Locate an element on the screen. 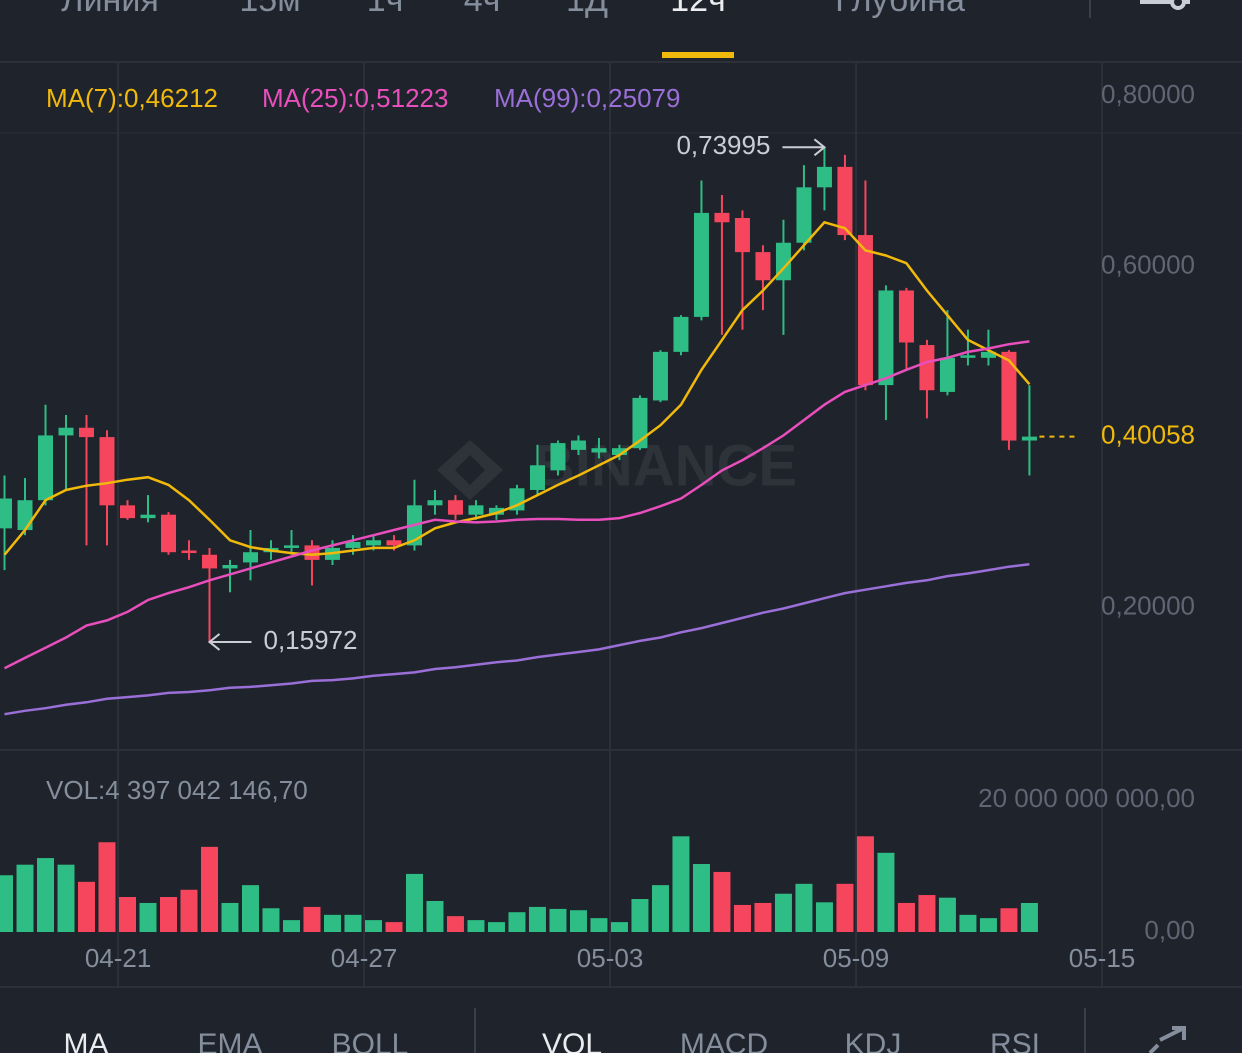  sub-indicator-tab: KDJ is located at coordinates (873, 1040).